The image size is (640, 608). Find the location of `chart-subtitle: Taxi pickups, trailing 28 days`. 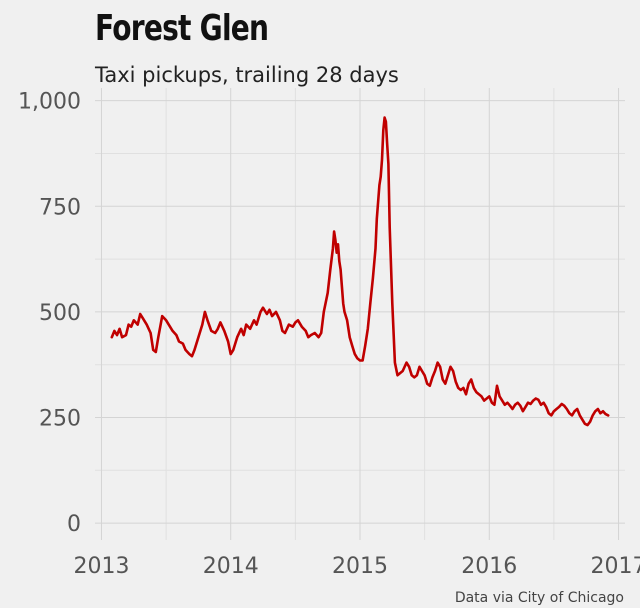

chart-subtitle: Taxi pickups, trailing 28 days is located at coordinates (247, 75).